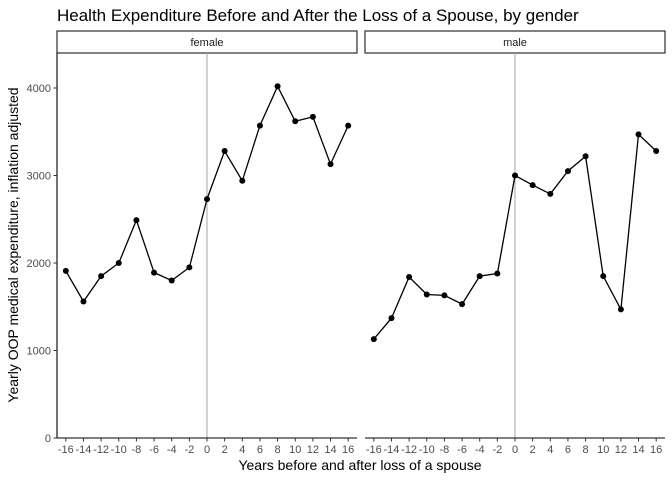 The width and height of the screenshot is (672, 480). I want to click on y-tick-label: 3000, so click(39, 177).